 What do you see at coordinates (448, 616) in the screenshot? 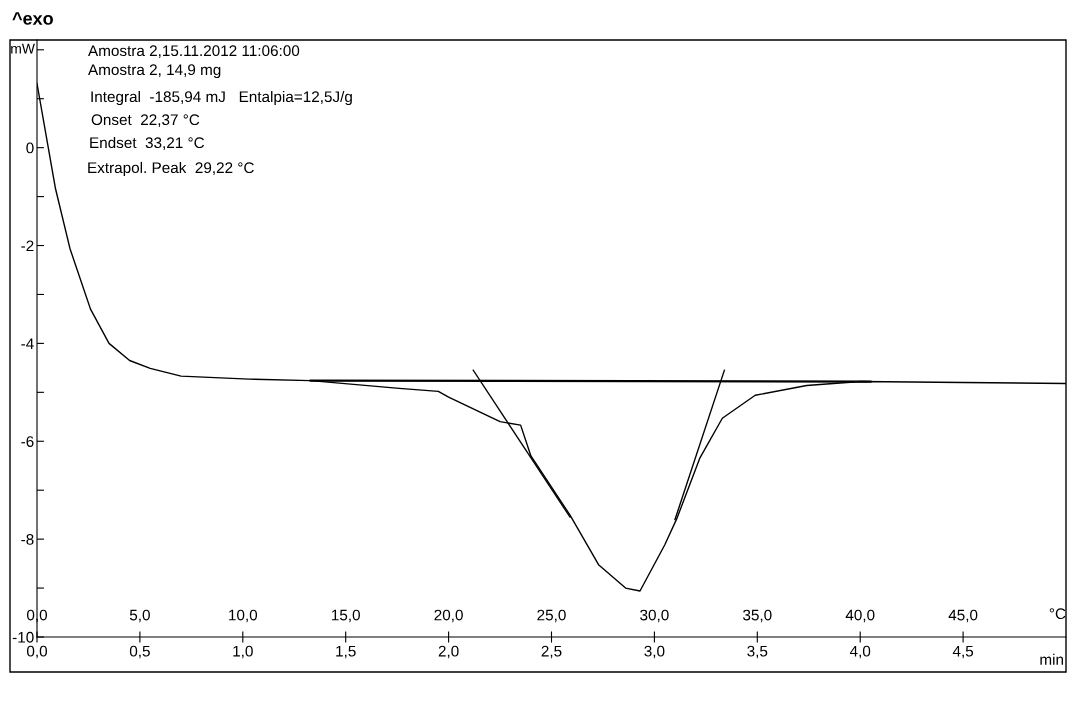
I see `x-tick-label: 20,0` at bounding box center [448, 616].